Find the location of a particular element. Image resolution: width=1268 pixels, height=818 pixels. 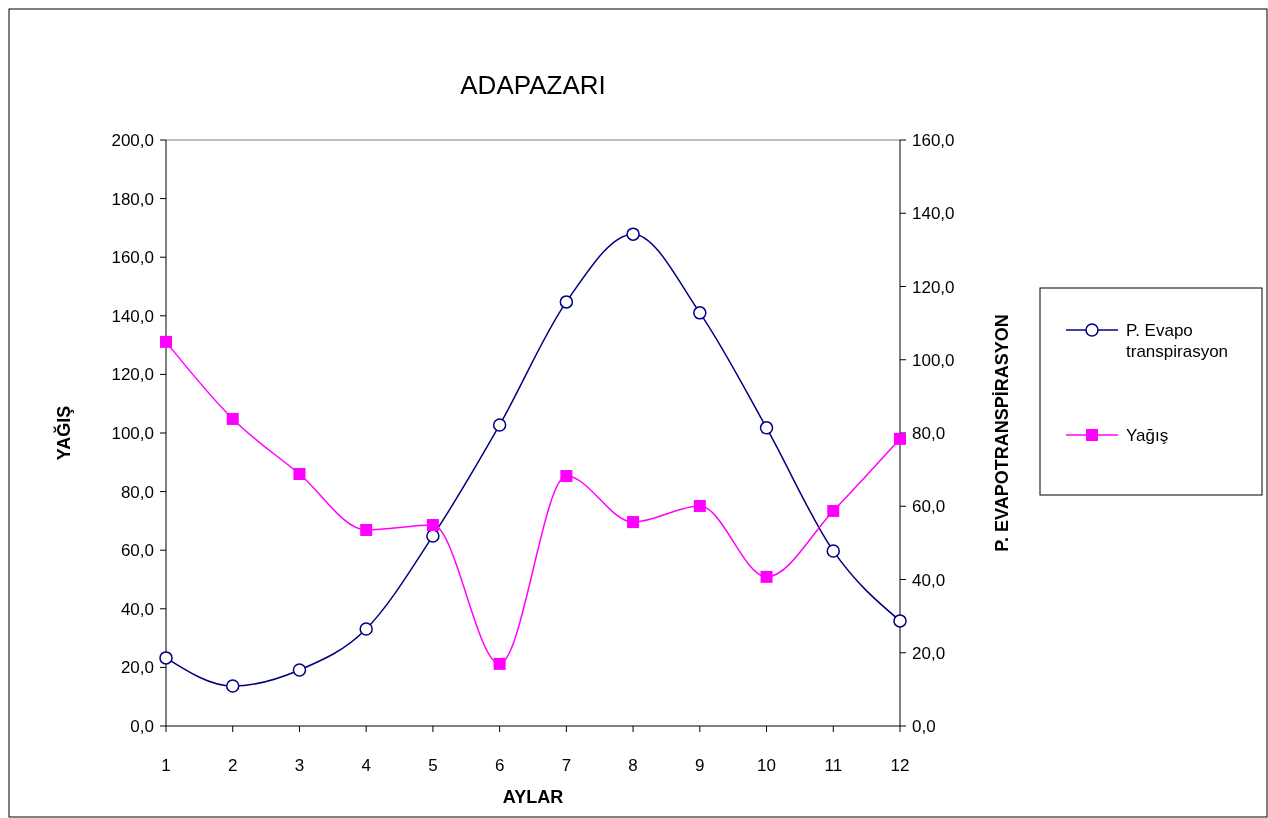

y2-tick-label: 140,0 is located at coordinates (933, 214).